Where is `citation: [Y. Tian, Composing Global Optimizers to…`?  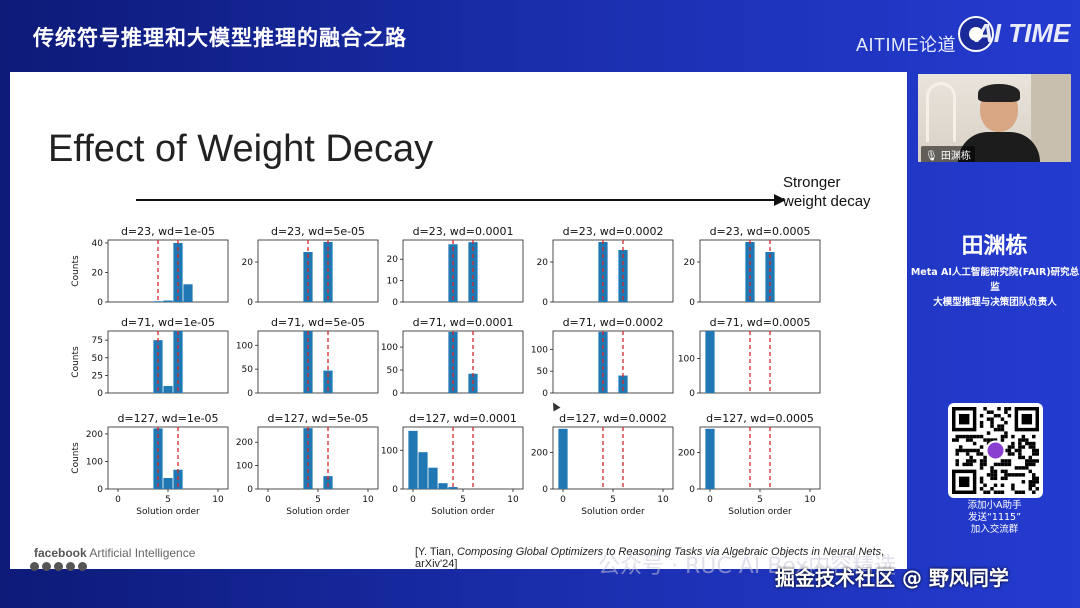 citation: [Y. Tian, Composing Global Optimizers to… is located at coordinates (650, 558).